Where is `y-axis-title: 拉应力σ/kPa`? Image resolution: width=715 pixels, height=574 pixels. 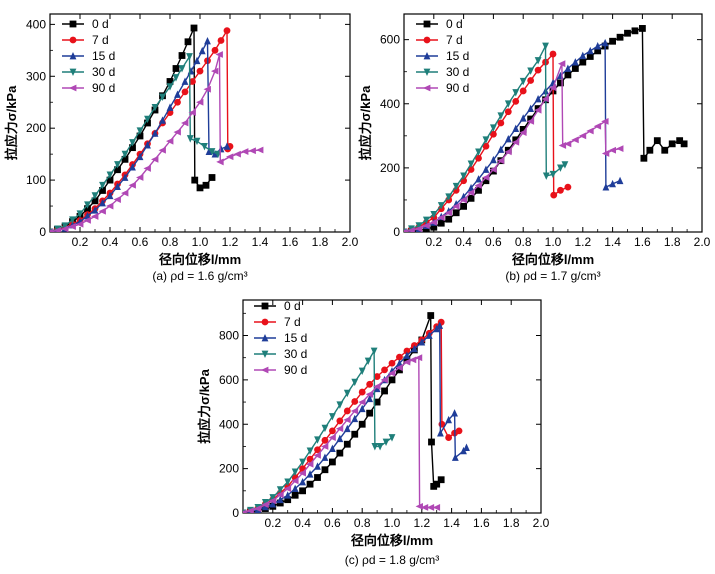
y-axis-title: 拉应力σ/kPa is located at coordinates (11, 122).